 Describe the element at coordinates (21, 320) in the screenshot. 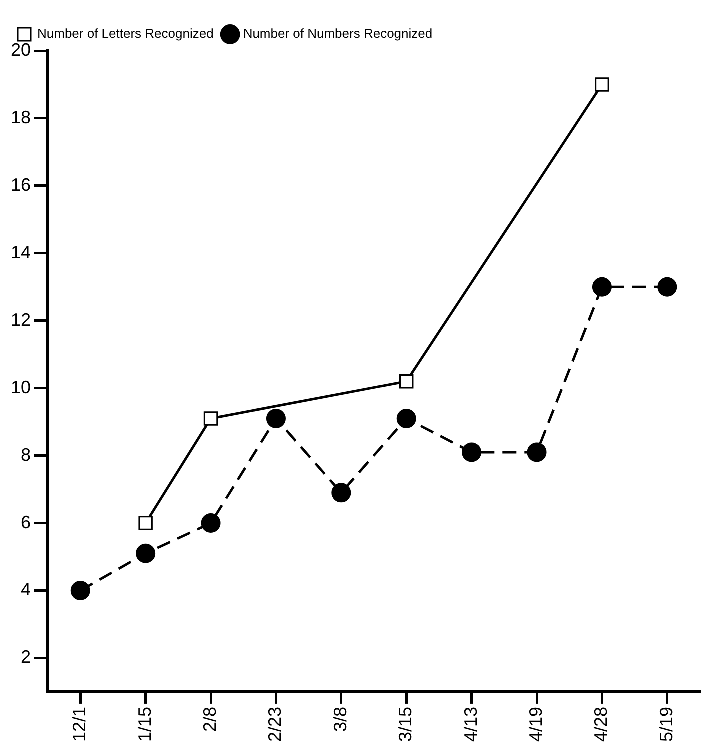

I see `y-tick-label: 12` at that location.